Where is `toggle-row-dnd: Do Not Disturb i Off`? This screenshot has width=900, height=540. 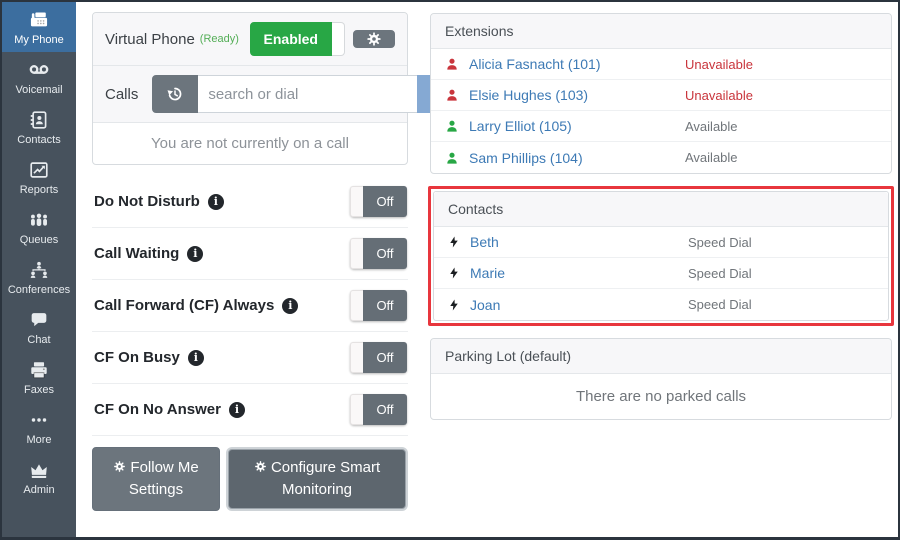 toggle-row-dnd: Do Not Disturb i Off is located at coordinates (250, 202).